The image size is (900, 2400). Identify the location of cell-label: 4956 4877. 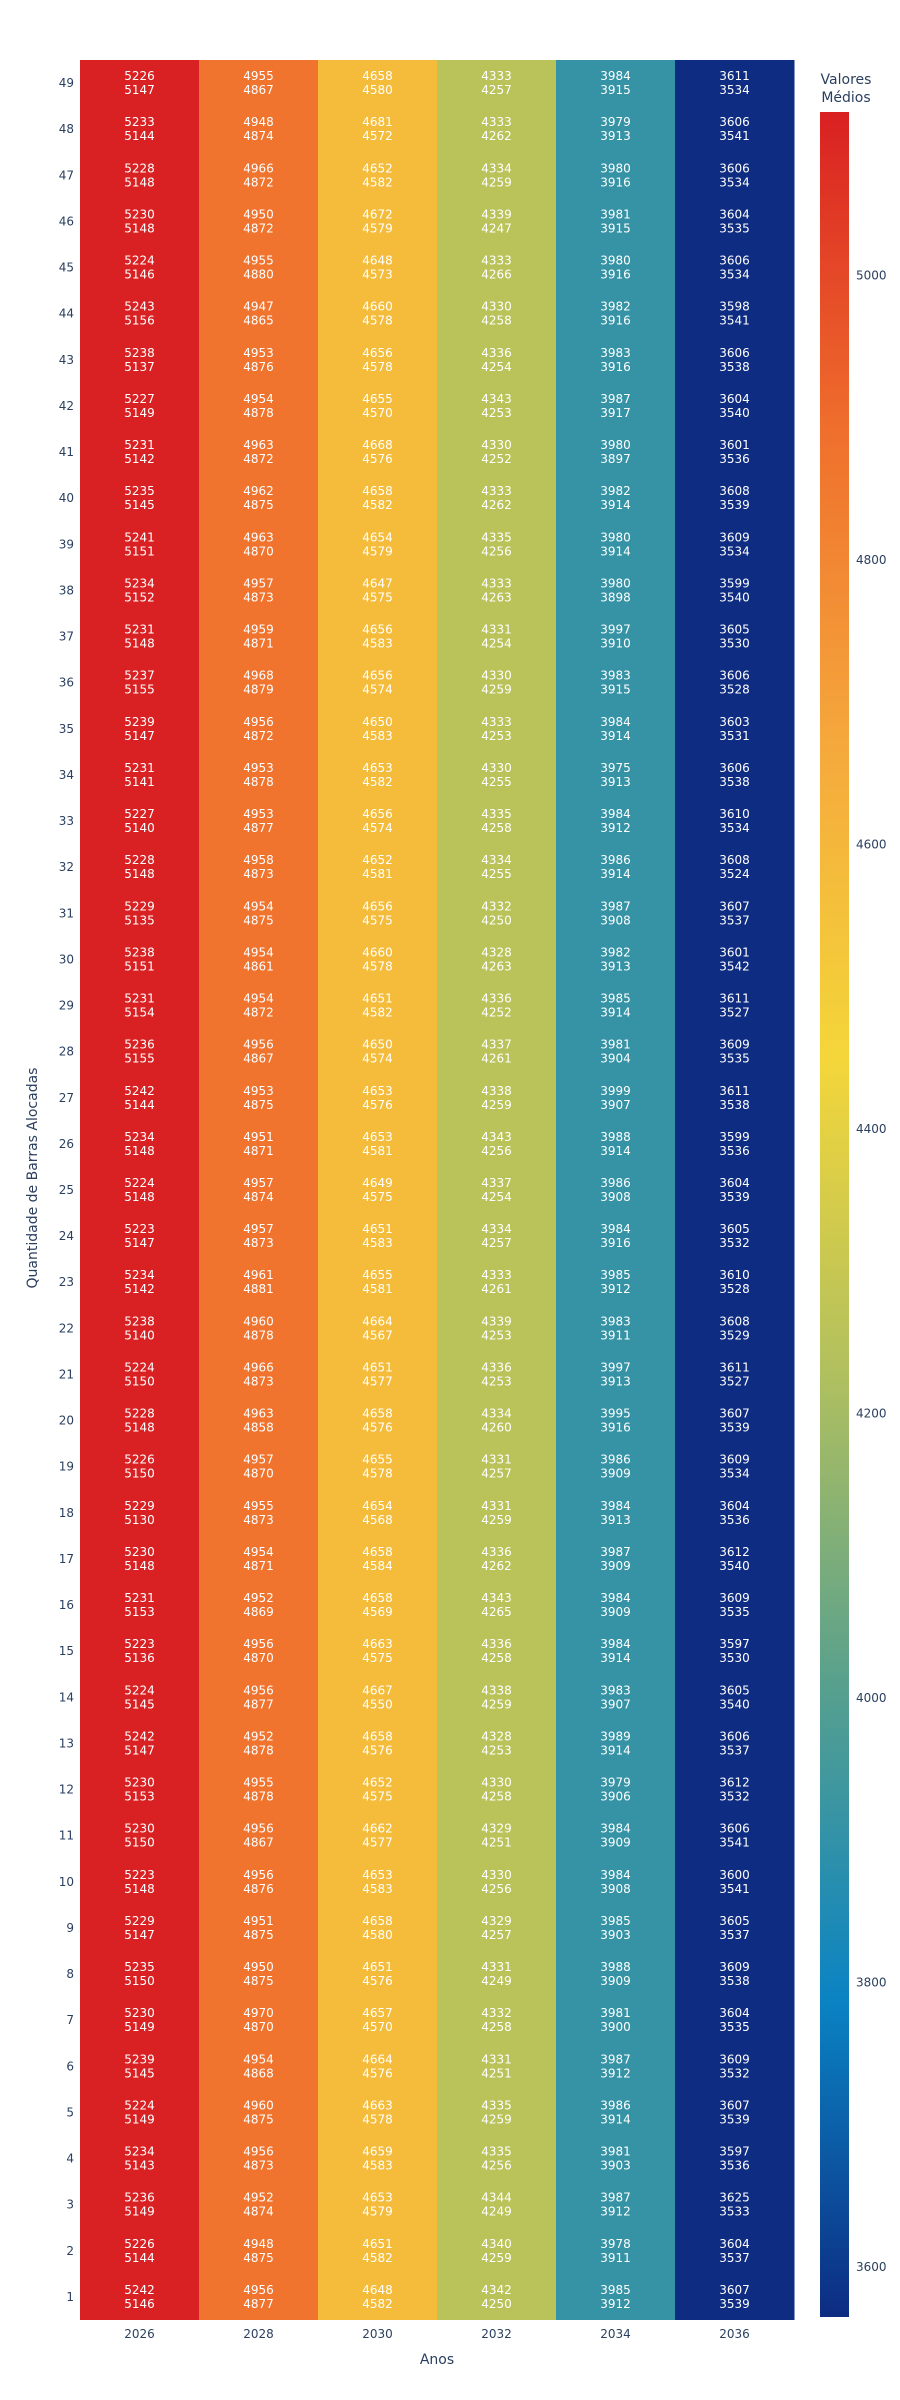
(258, 2297).